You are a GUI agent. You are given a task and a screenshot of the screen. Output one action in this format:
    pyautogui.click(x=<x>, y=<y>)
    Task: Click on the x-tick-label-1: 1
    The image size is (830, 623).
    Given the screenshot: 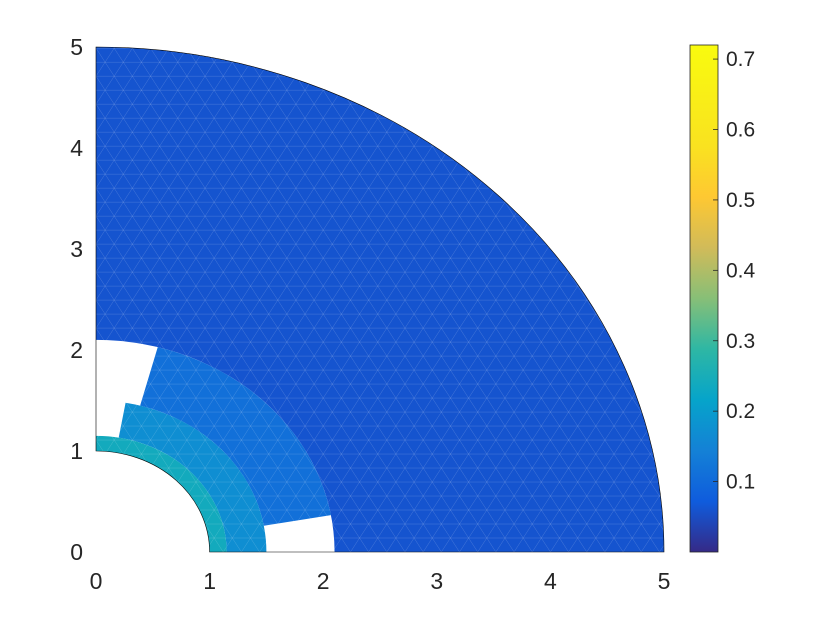 What is the action you would take?
    pyautogui.click(x=209, y=581)
    